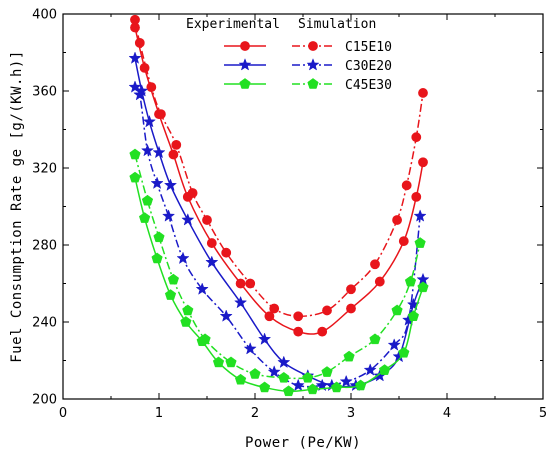 Image resolution: width=550 pixels, height=457 pixels. What do you see at coordinates (17, 206) in the screenshot?
I see `y-axis-title: Fuel Consumption Rate ge [g/(KW.h)]` at bounding box center [17, 206].